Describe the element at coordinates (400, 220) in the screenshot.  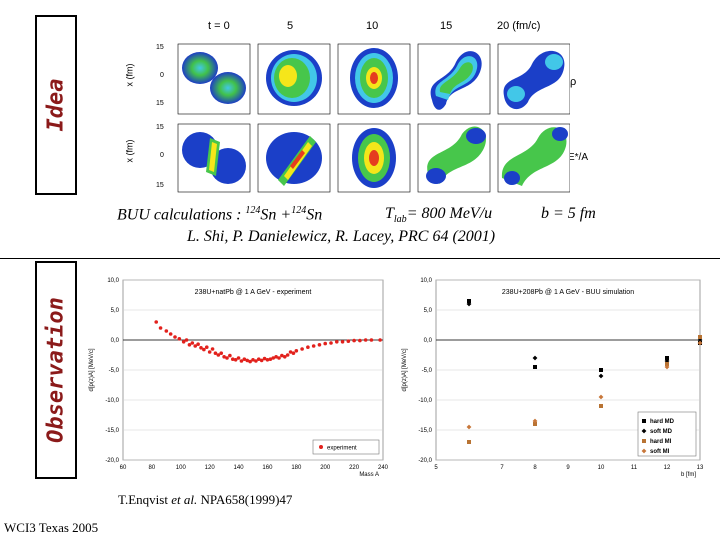
I see `caption-tlab-sub: lab` at that location.